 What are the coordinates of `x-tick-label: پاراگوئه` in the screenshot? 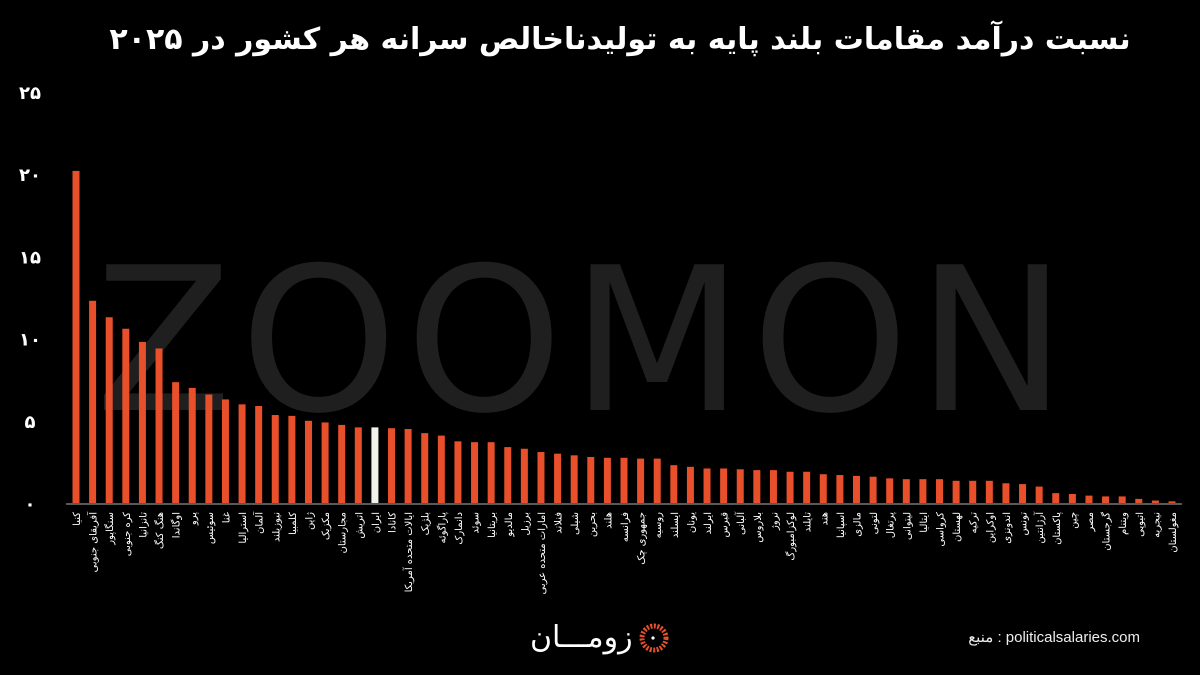 It's located at (442, 528).